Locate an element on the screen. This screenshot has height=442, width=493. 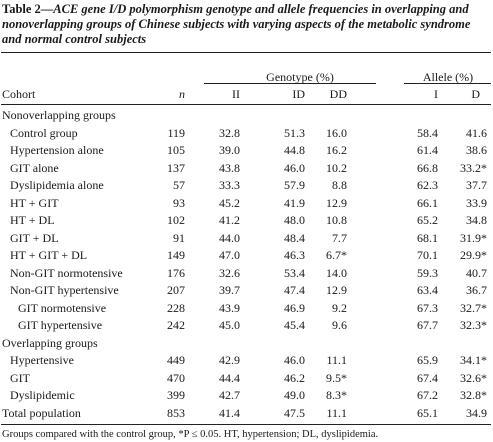
row-label: Non-GIT normotensive is located at coordinates (66, 272).